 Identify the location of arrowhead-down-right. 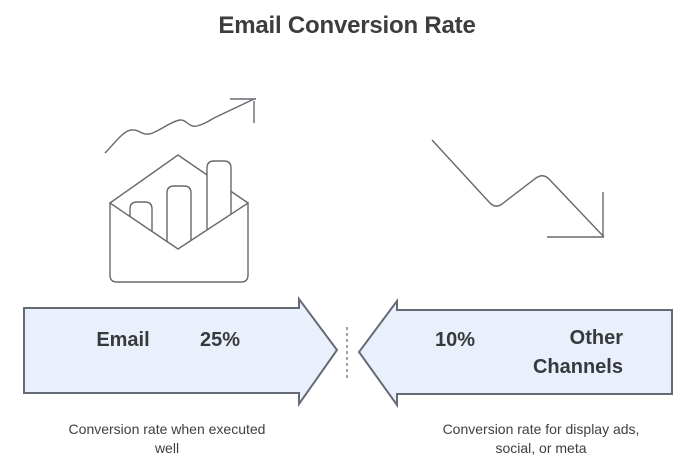
(575, 215).